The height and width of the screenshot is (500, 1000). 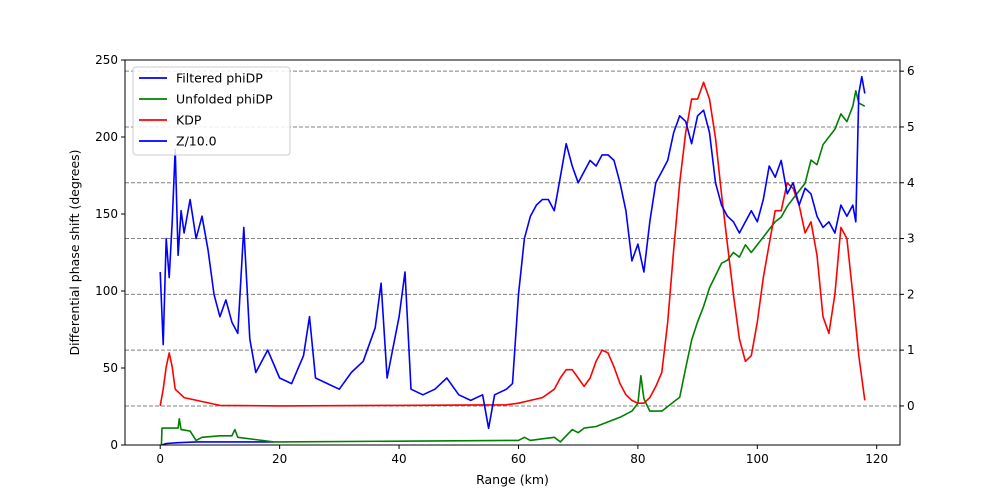 What do you see at coordinates (876, 459) in the screenshot?
I see `x-tick-label-6: 120` at bounding box center [876, 459].